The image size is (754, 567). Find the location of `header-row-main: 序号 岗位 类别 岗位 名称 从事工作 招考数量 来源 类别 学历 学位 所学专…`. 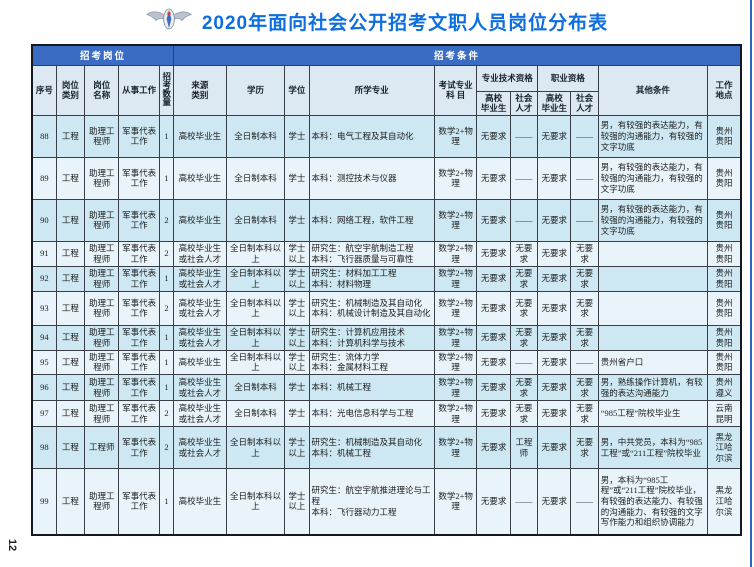

header-row-main: 序号 岗位 类别 岗位 名称 从事工作 招考数量 来源 类别 学历 学位 所学专… is located at coordinates (386, 90).